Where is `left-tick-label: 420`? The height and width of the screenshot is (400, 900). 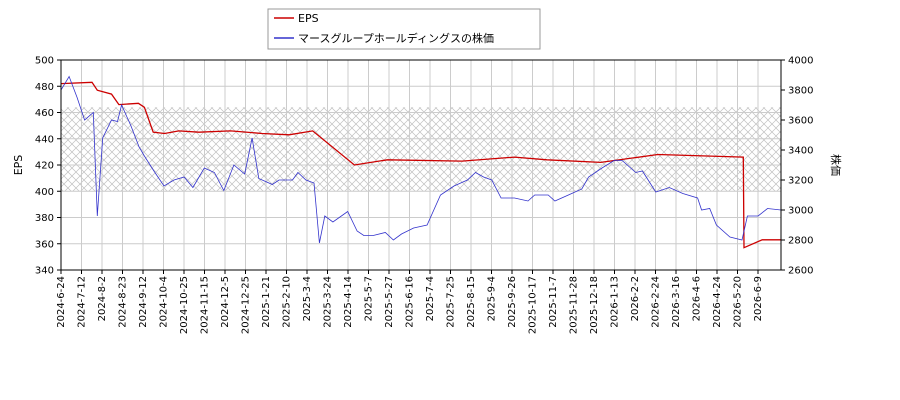
left-tick-label: 420 is located at coordinates (44, 166).